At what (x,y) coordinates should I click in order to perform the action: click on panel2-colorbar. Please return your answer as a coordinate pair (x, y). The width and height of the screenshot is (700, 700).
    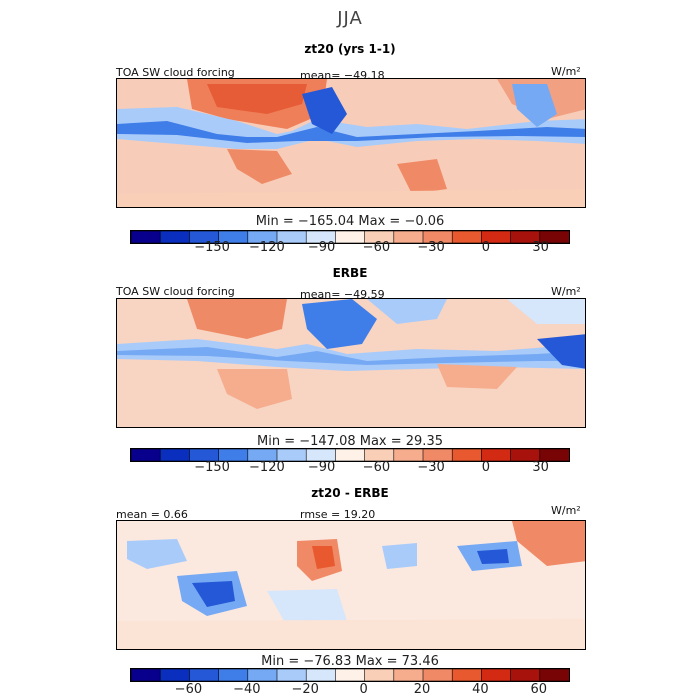
    Looking at the image, I should click on (350, 455).